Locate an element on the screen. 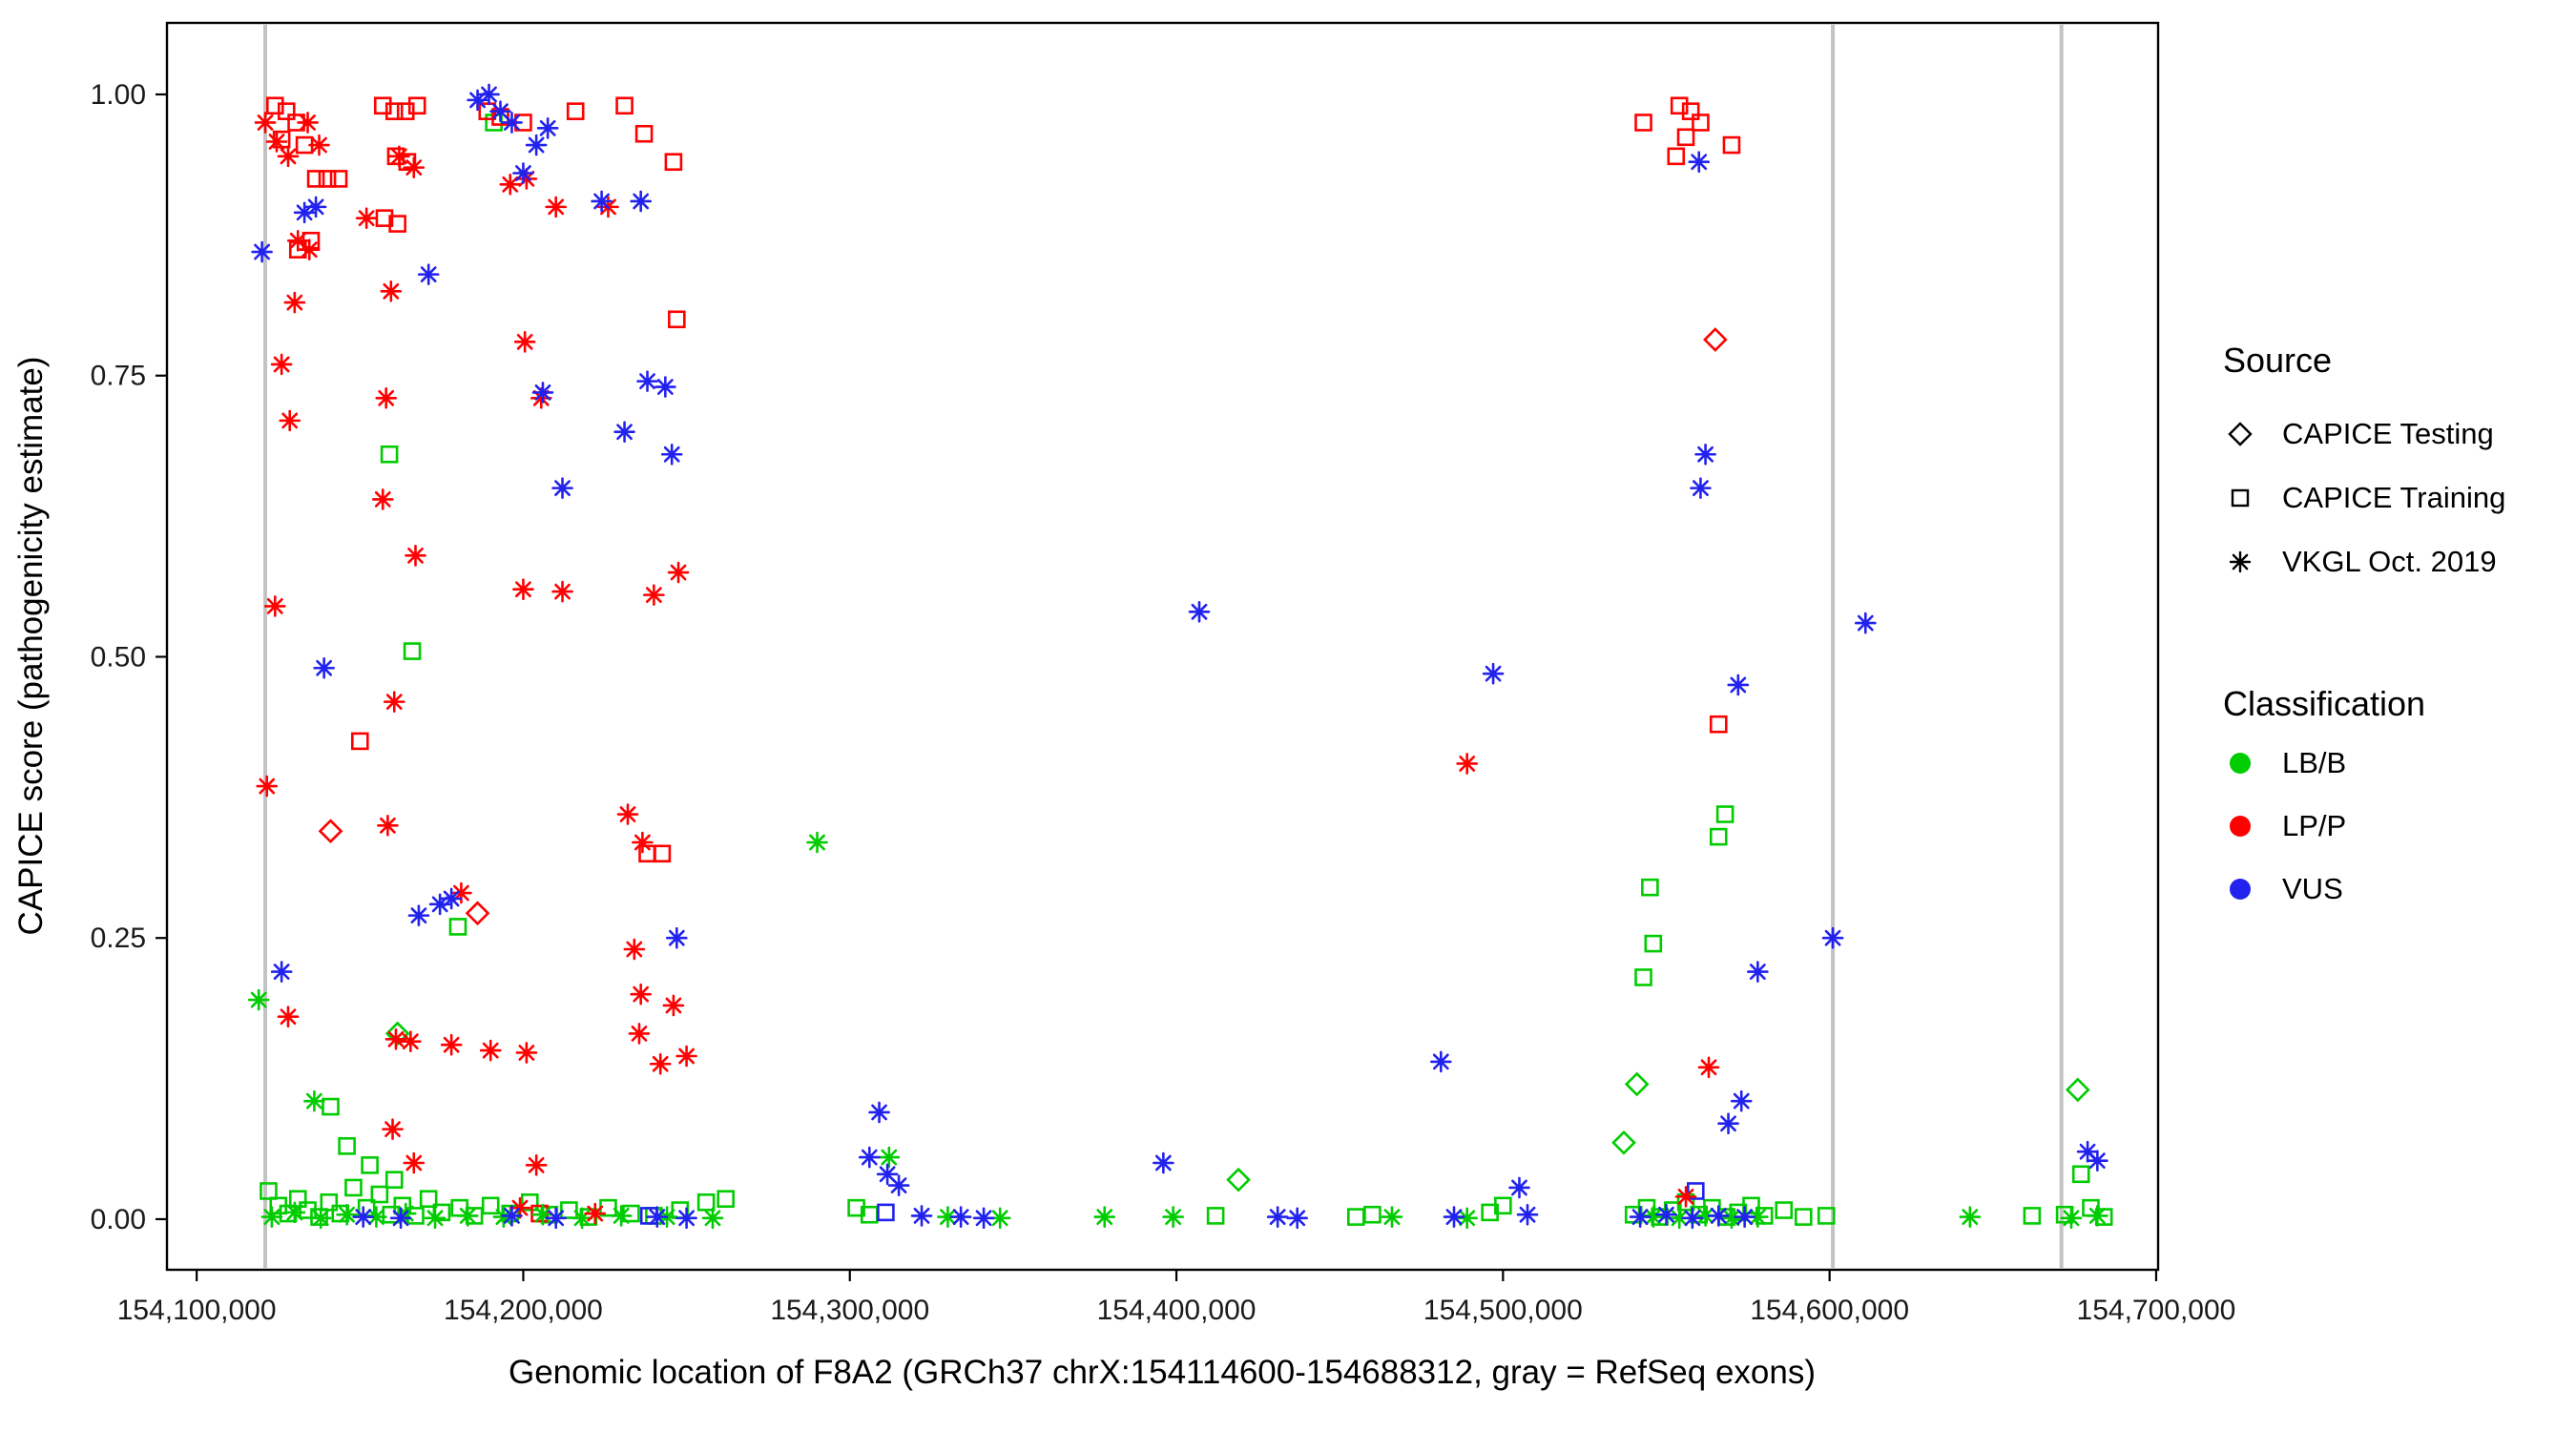  legend-marker-diamond is located at coordinates (2240, 434).